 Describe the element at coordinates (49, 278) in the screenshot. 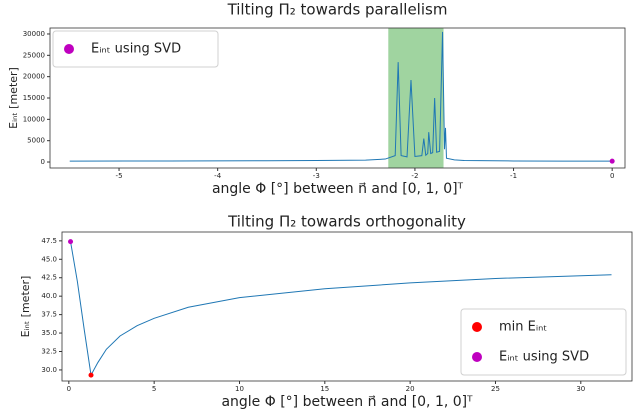

I see `y-tick-label: 42.5` at that location.